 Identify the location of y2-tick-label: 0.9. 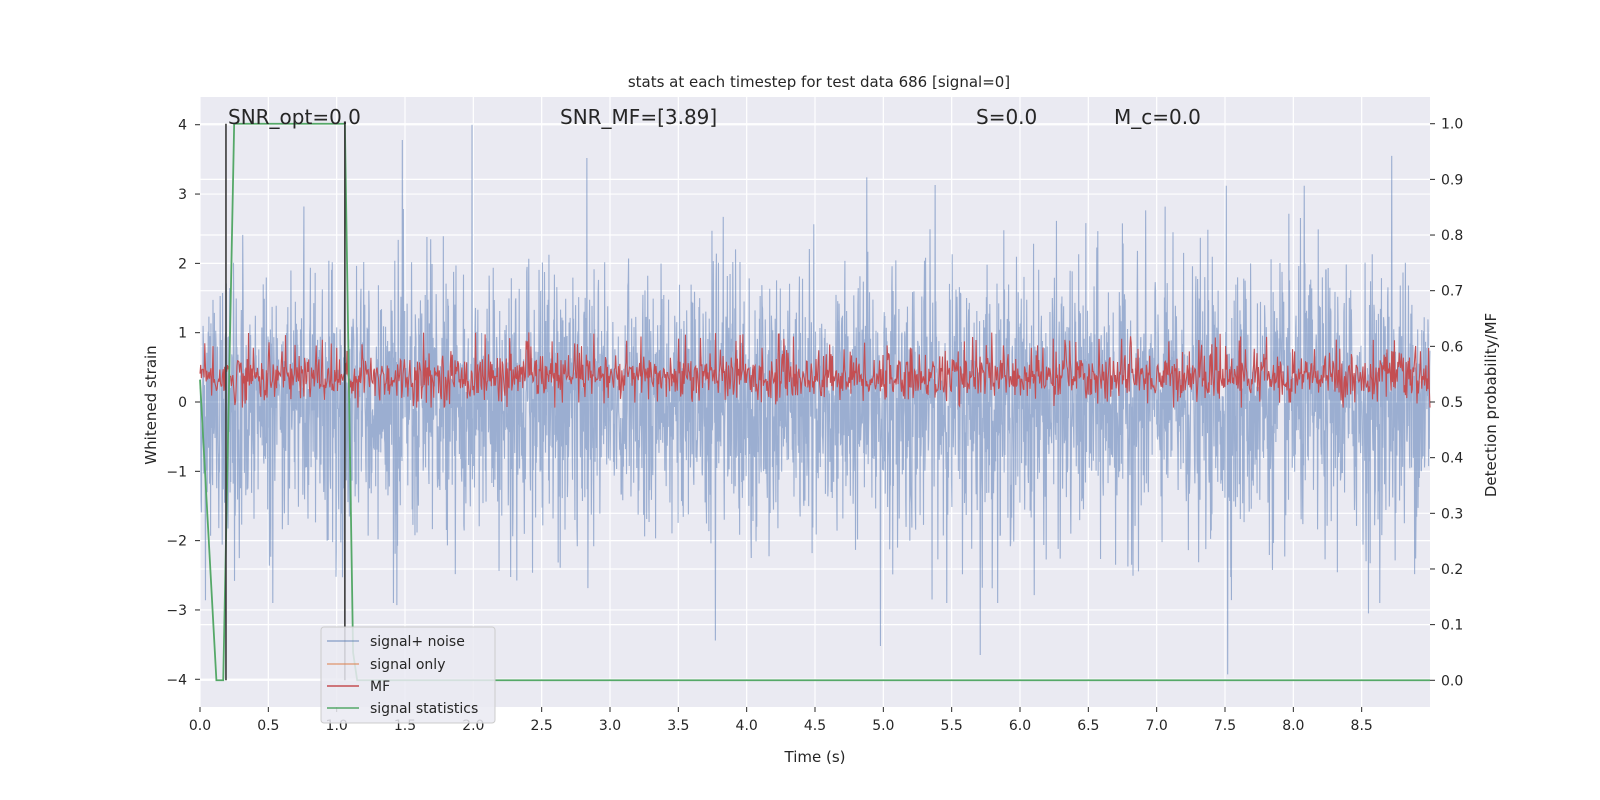
(1452, 180).